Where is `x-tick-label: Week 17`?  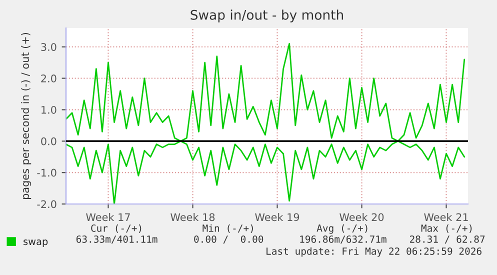
x-tick-label: Week 17 is located at coordinates (108, 217).